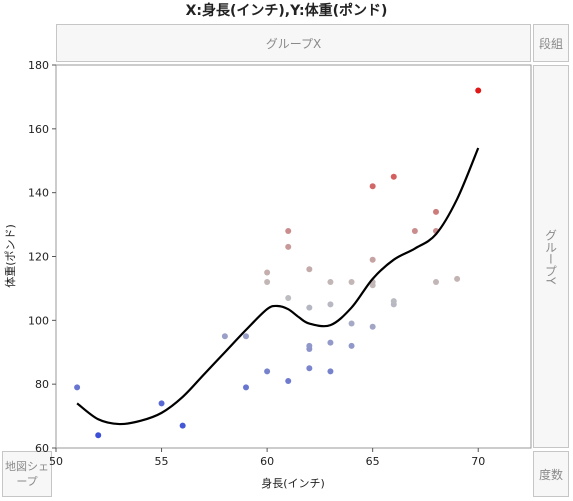 The height and width of the screenshot is (501, 573). I want to click on y-tick-label: 120, so click(38, 257).